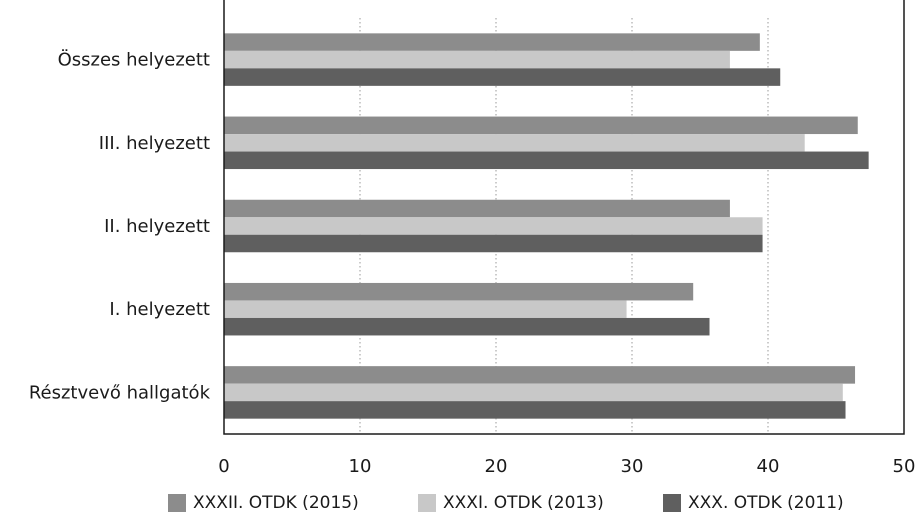  What do you see at coordinates (768, 466) in the screenshot?
I see `x-tick-label: 40` at bounding box center [768, 466].